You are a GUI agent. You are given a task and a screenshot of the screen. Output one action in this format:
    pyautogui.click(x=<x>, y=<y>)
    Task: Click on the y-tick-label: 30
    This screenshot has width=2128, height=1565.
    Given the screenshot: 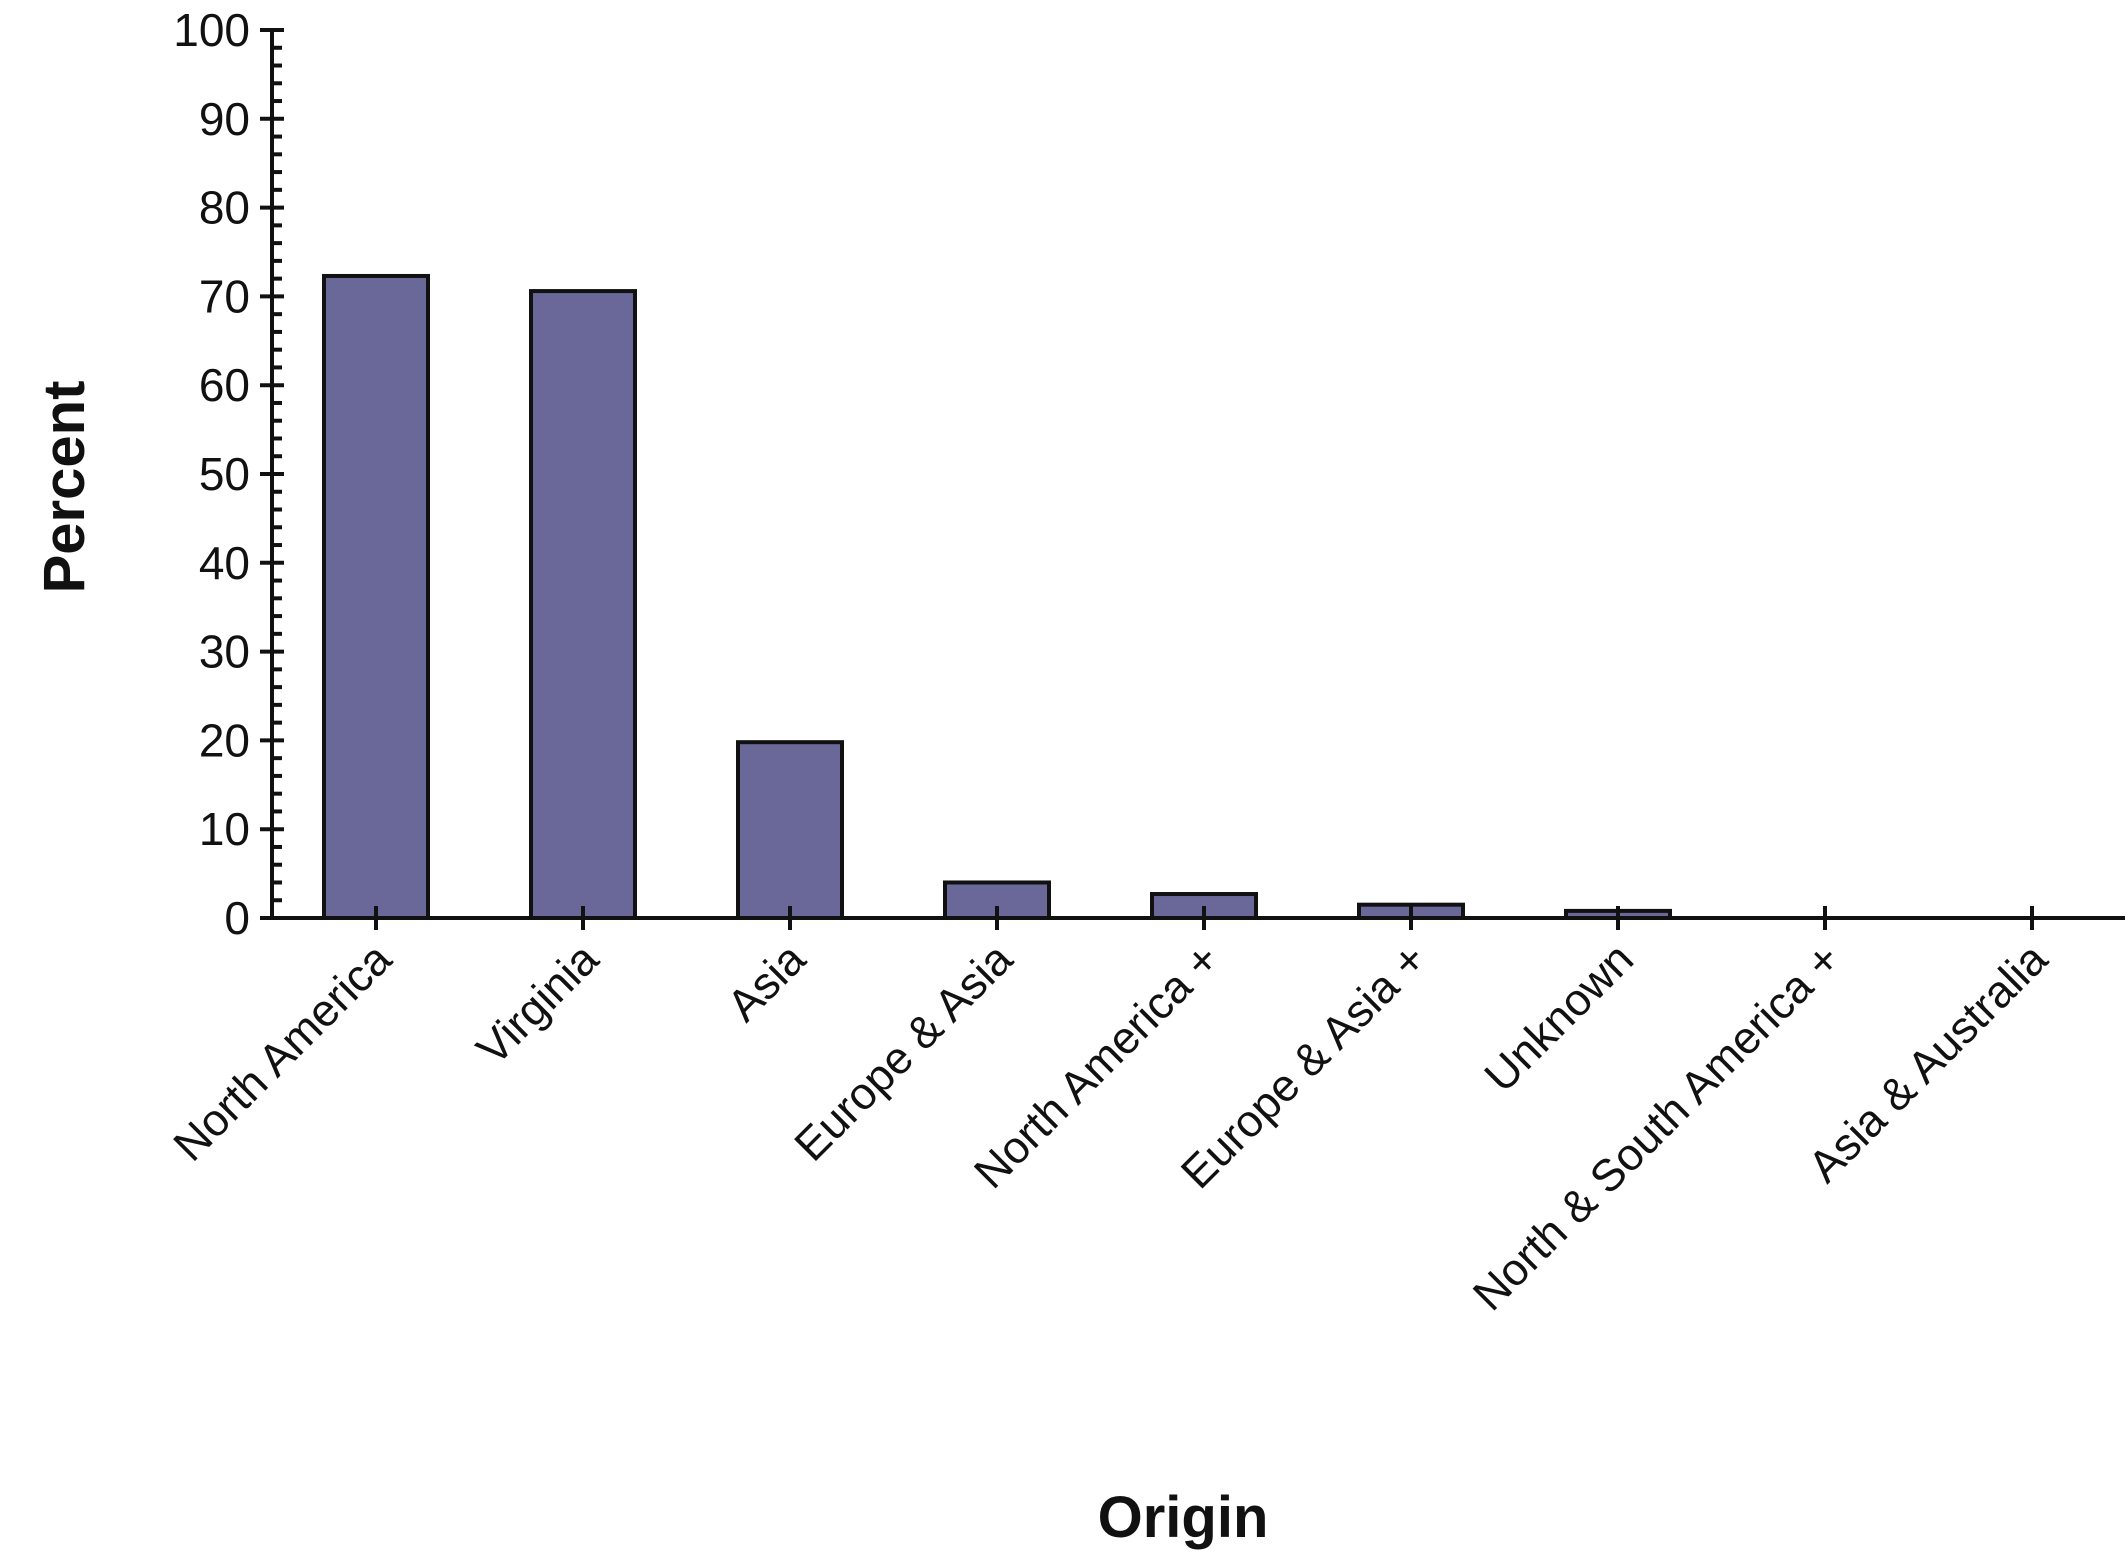 What is the action you would take?
    pyautogui.click(x=224, y=652)
    